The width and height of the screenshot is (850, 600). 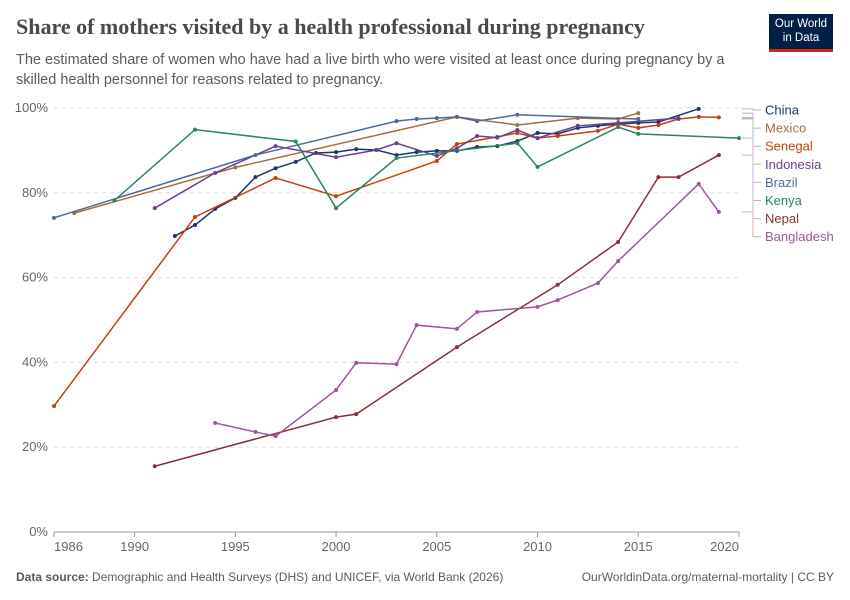 What do you see at coordinates (801, 33) in the screenshot?
I see `owid-logo: Our World in Data` at bounding box center [801, 33].